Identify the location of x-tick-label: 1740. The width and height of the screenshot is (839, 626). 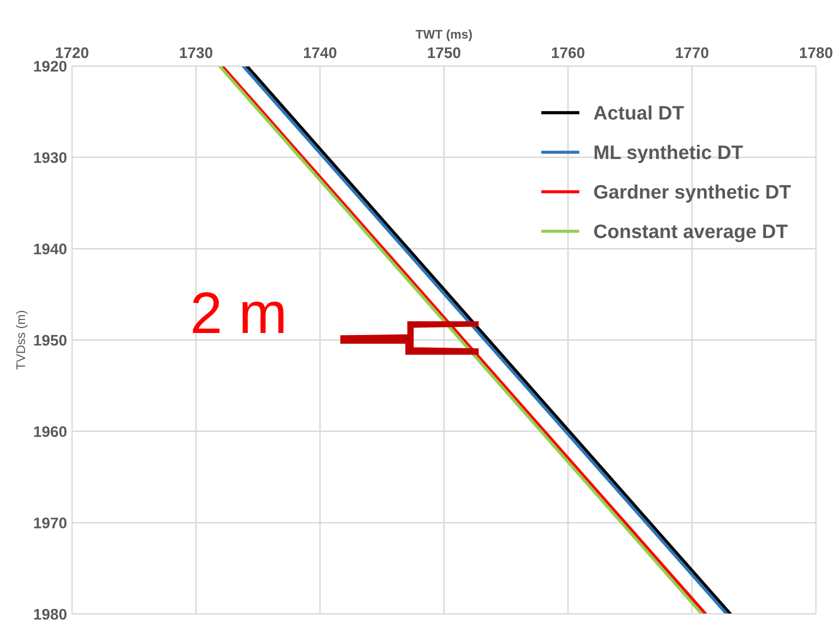
(320, 52).